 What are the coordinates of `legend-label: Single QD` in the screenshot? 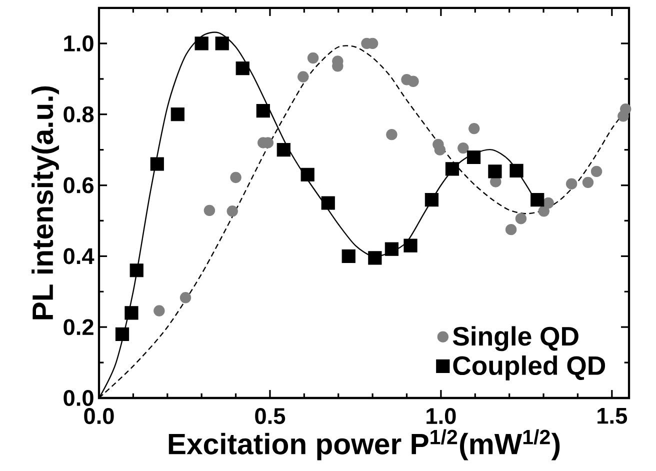 It's located at (515, 339).